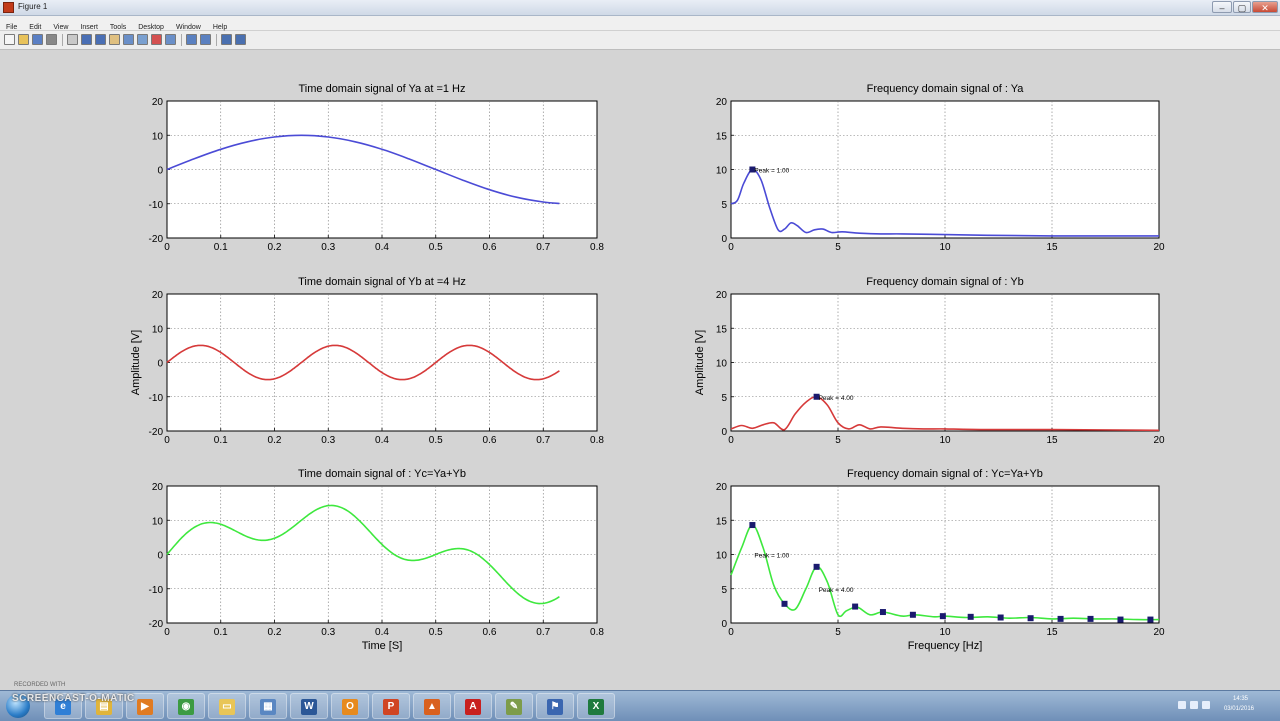 The image size is (1280, 721). What do you see at coordinates (1240, 699) in the screenshot?
I see `clock-time: 14:35` at bounding box center [1240, 699].